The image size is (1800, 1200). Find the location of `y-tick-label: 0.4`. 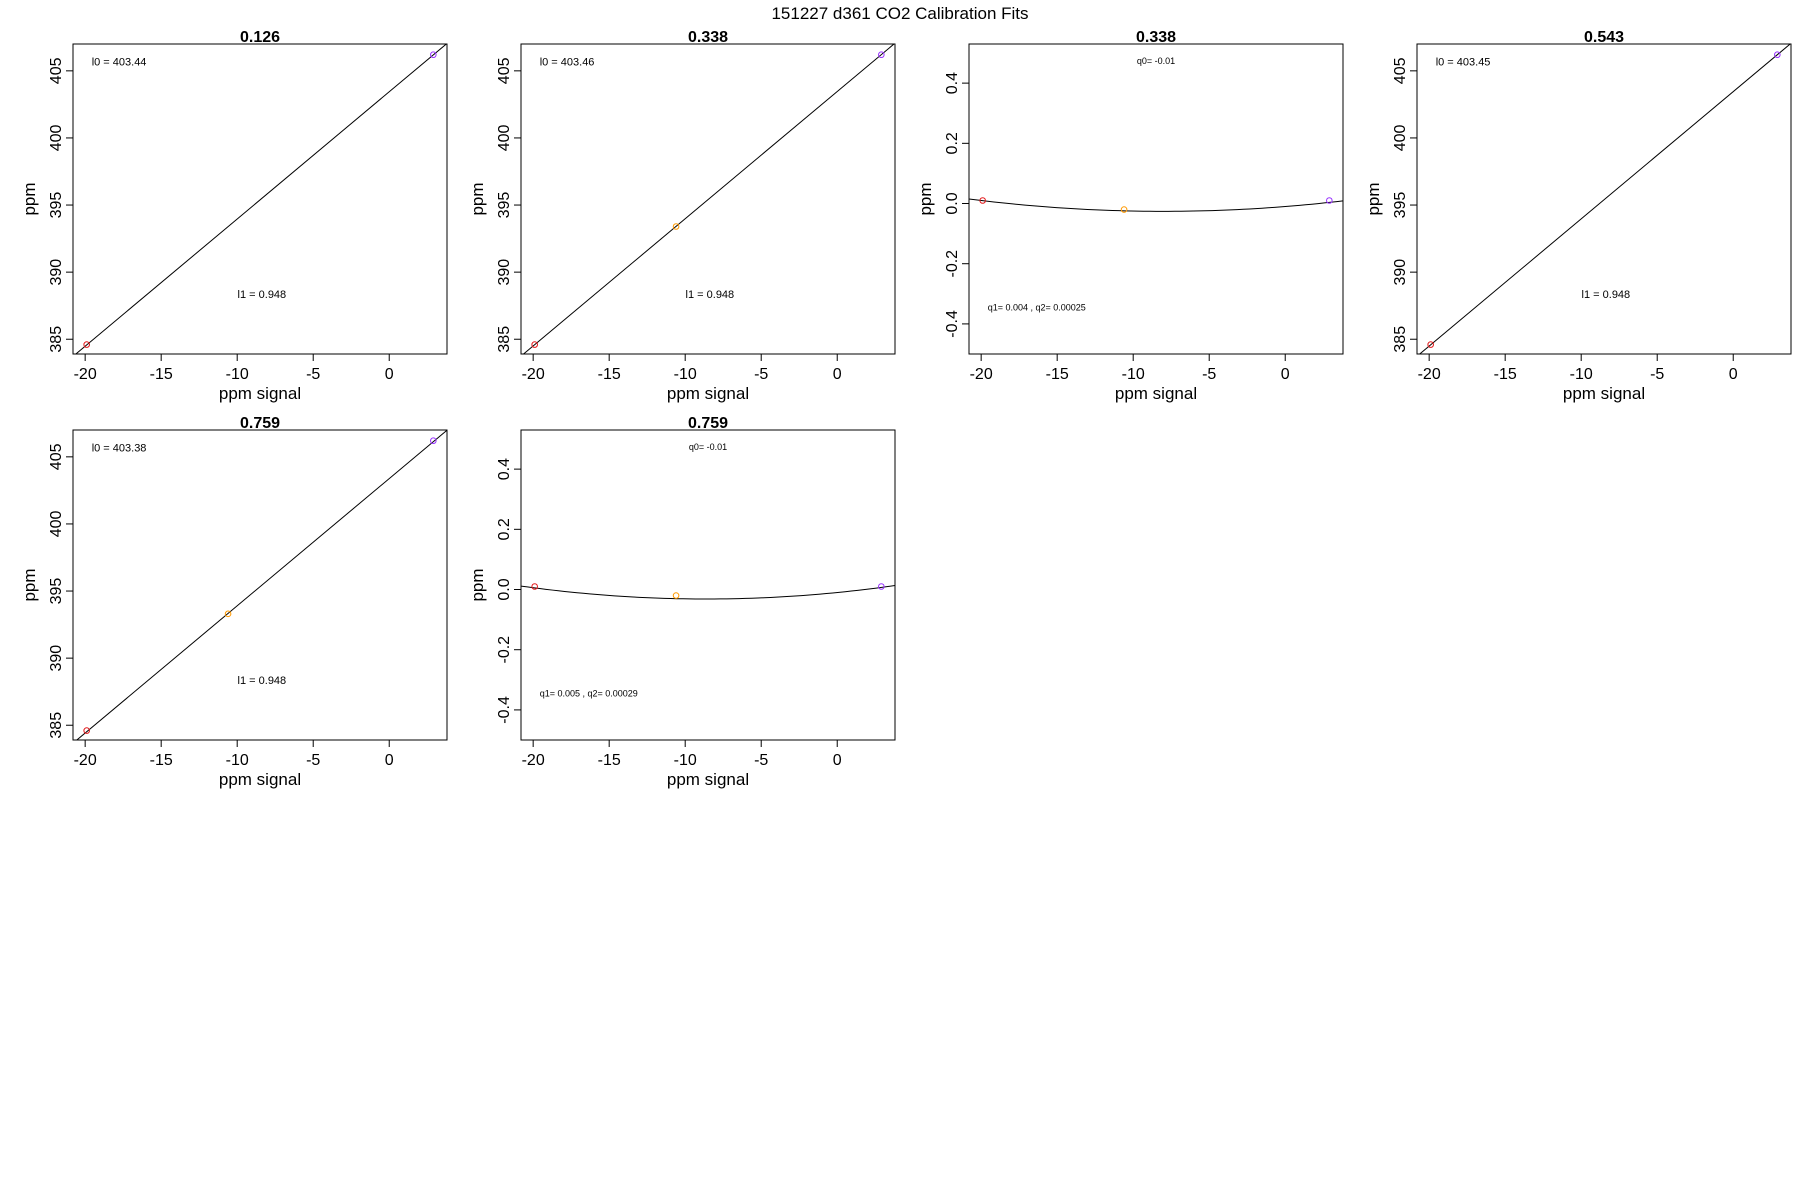

y-tick-label: 0.4 is located at coordinates (952, 83).